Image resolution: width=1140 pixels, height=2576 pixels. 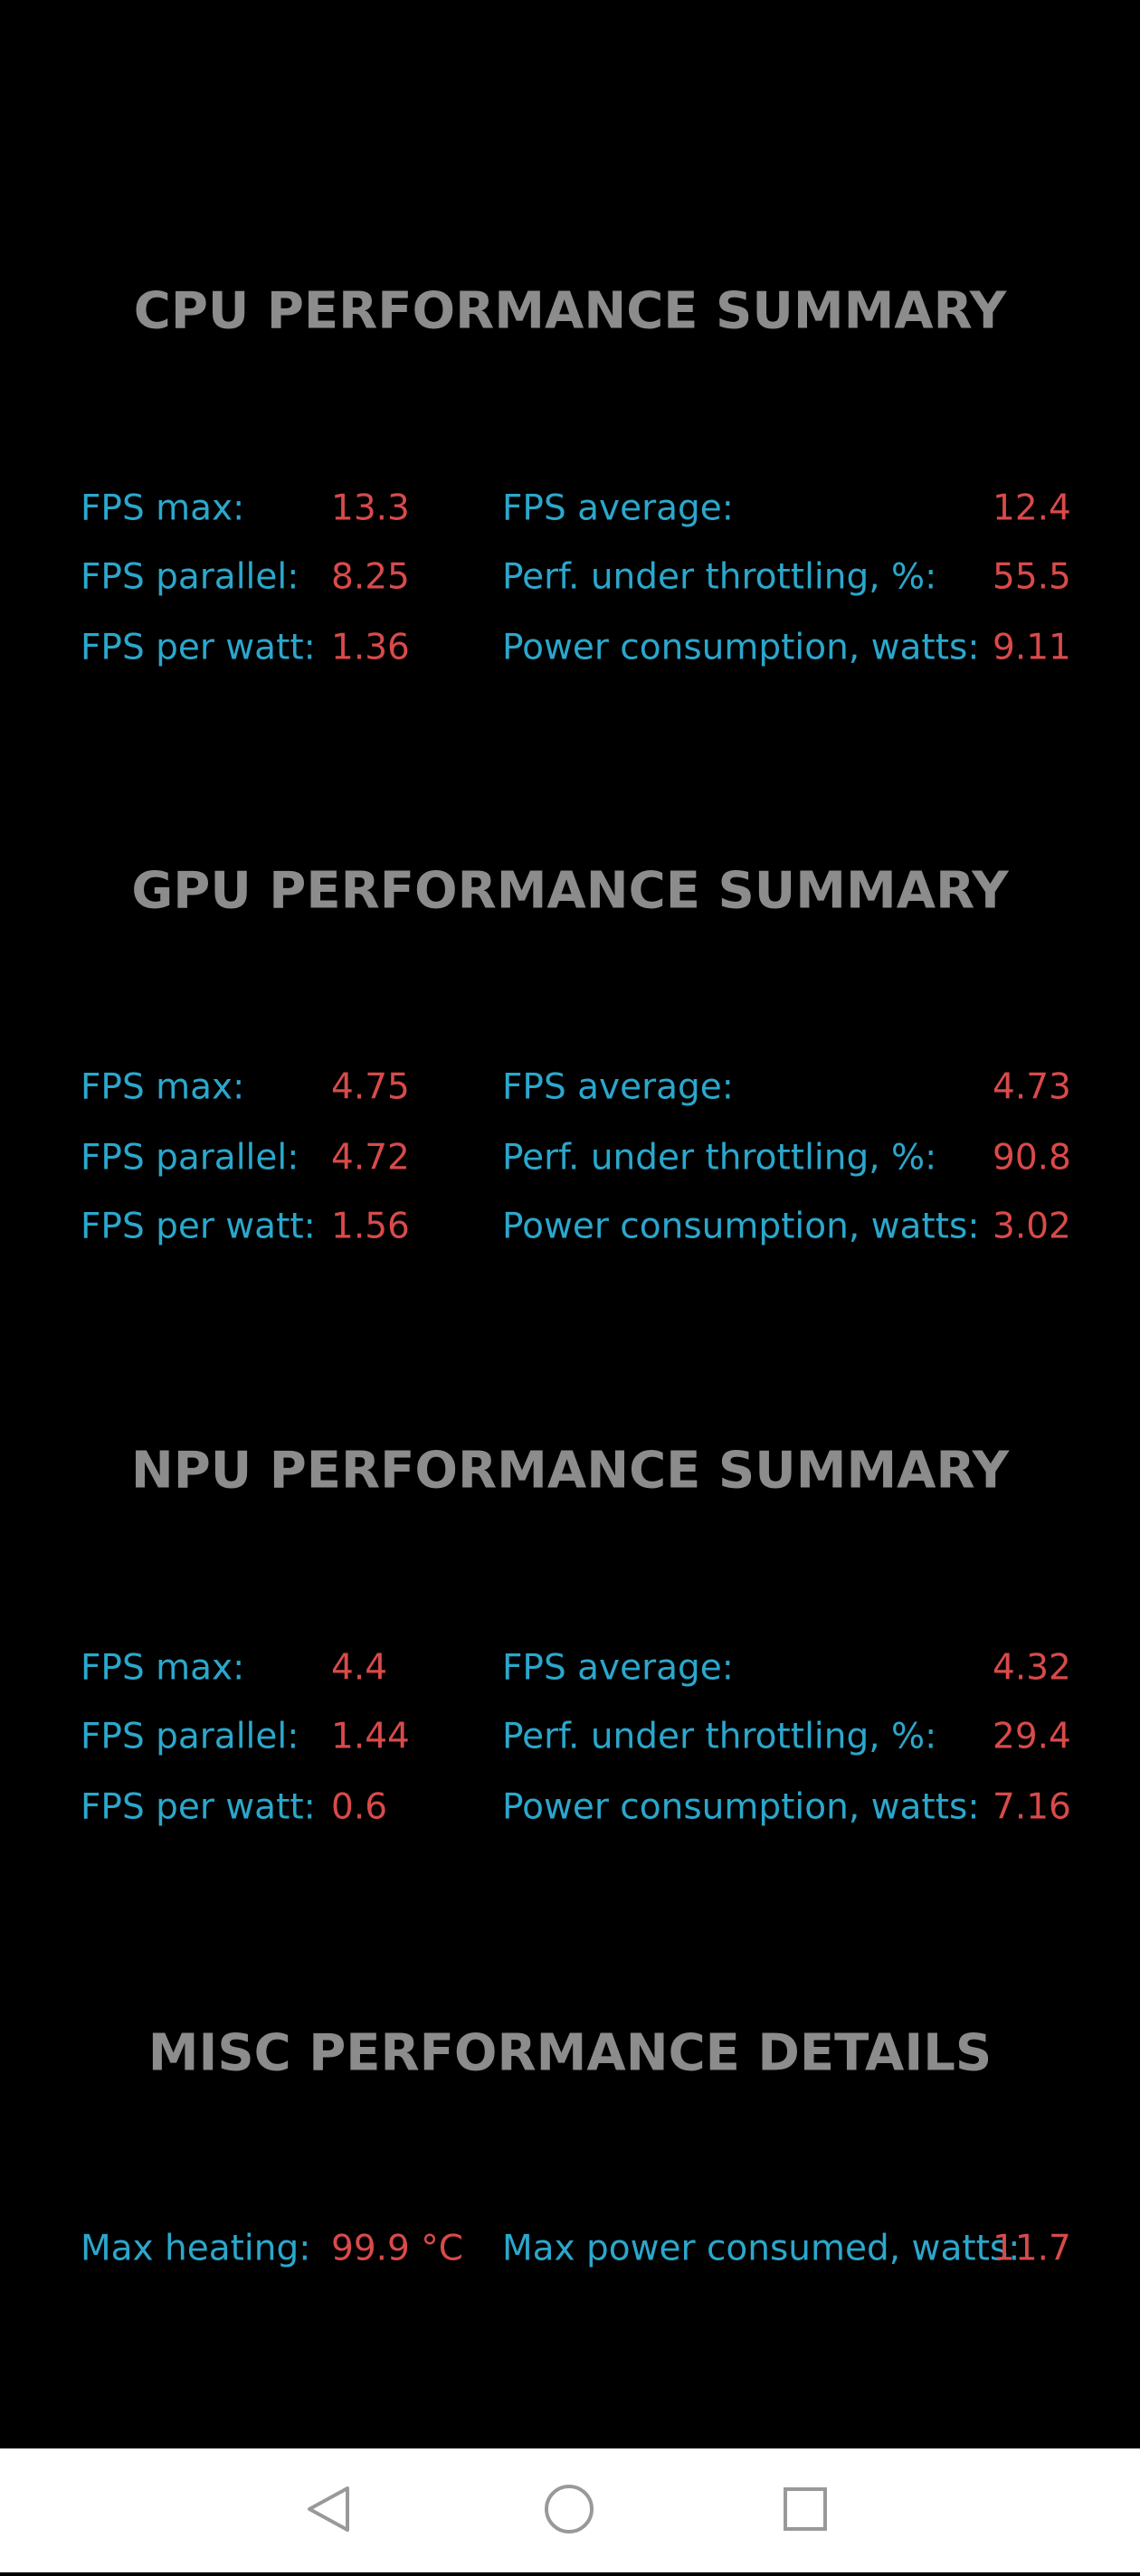 I want to click on metric-value: 7.16, so click(x=1032, y=1807).